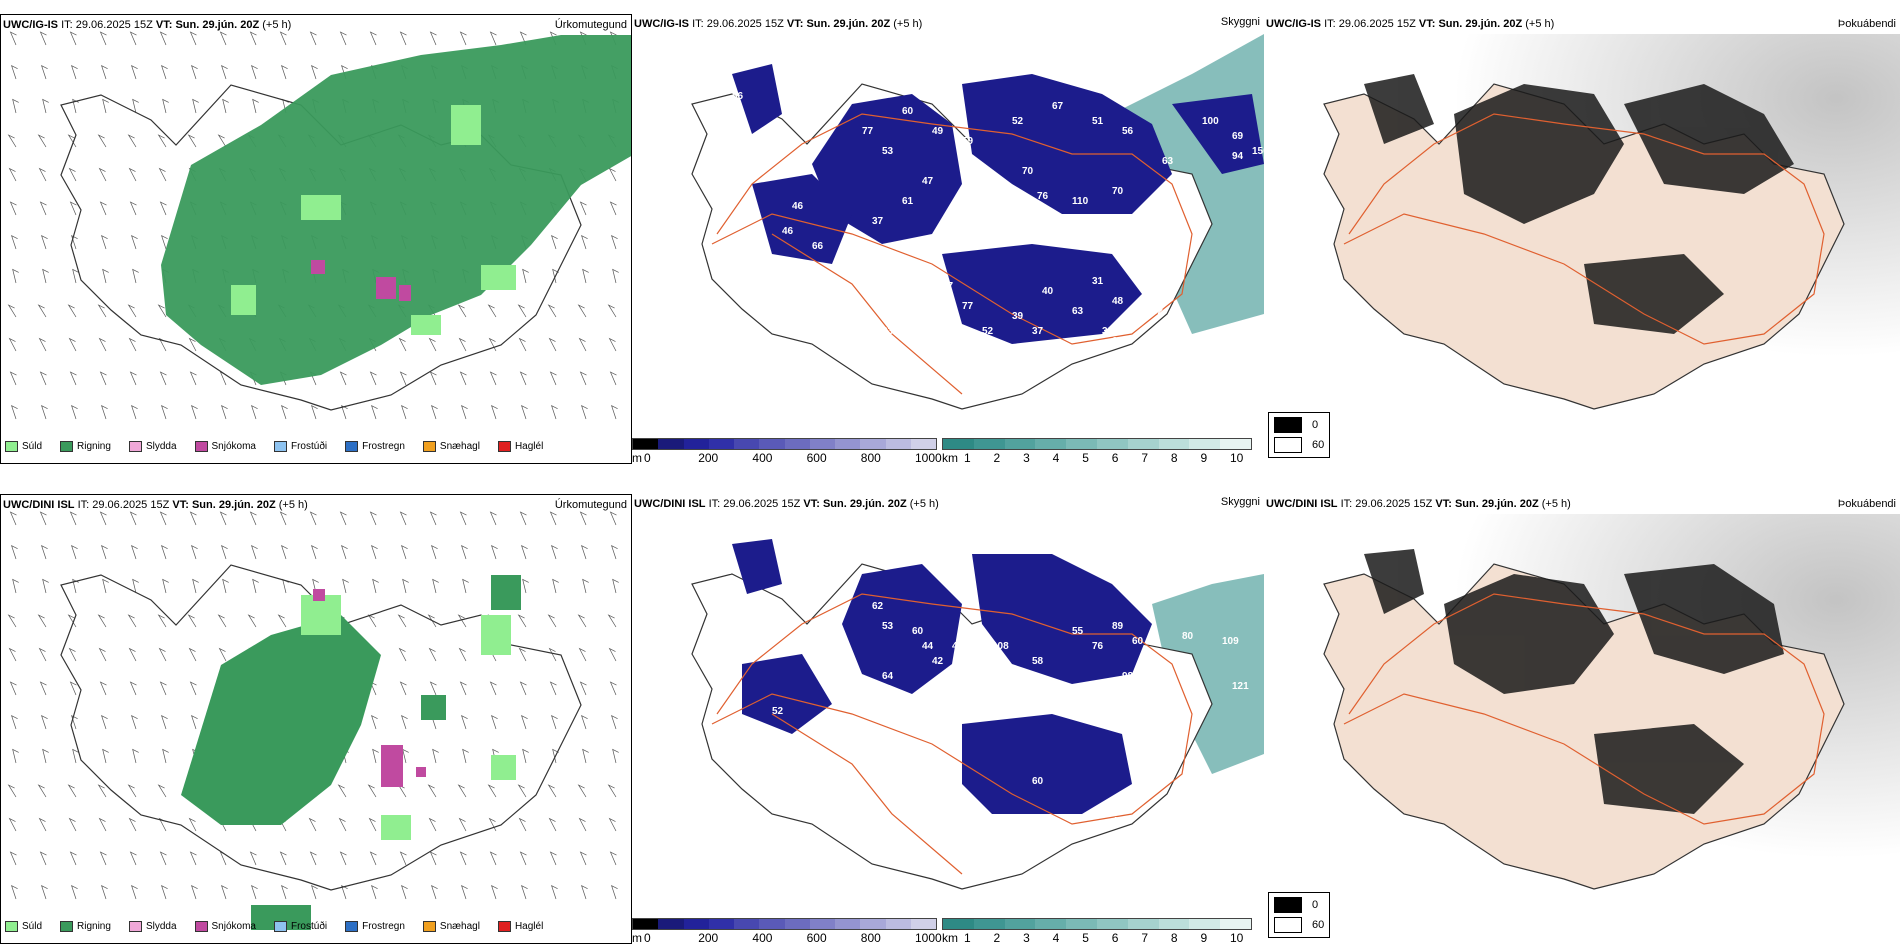 The image size is (1900, 950). What do you see at coordinates (1145, 457) in the screenshot?
I see `colorbar-tick: 7` at bounding box center [1145, 457].